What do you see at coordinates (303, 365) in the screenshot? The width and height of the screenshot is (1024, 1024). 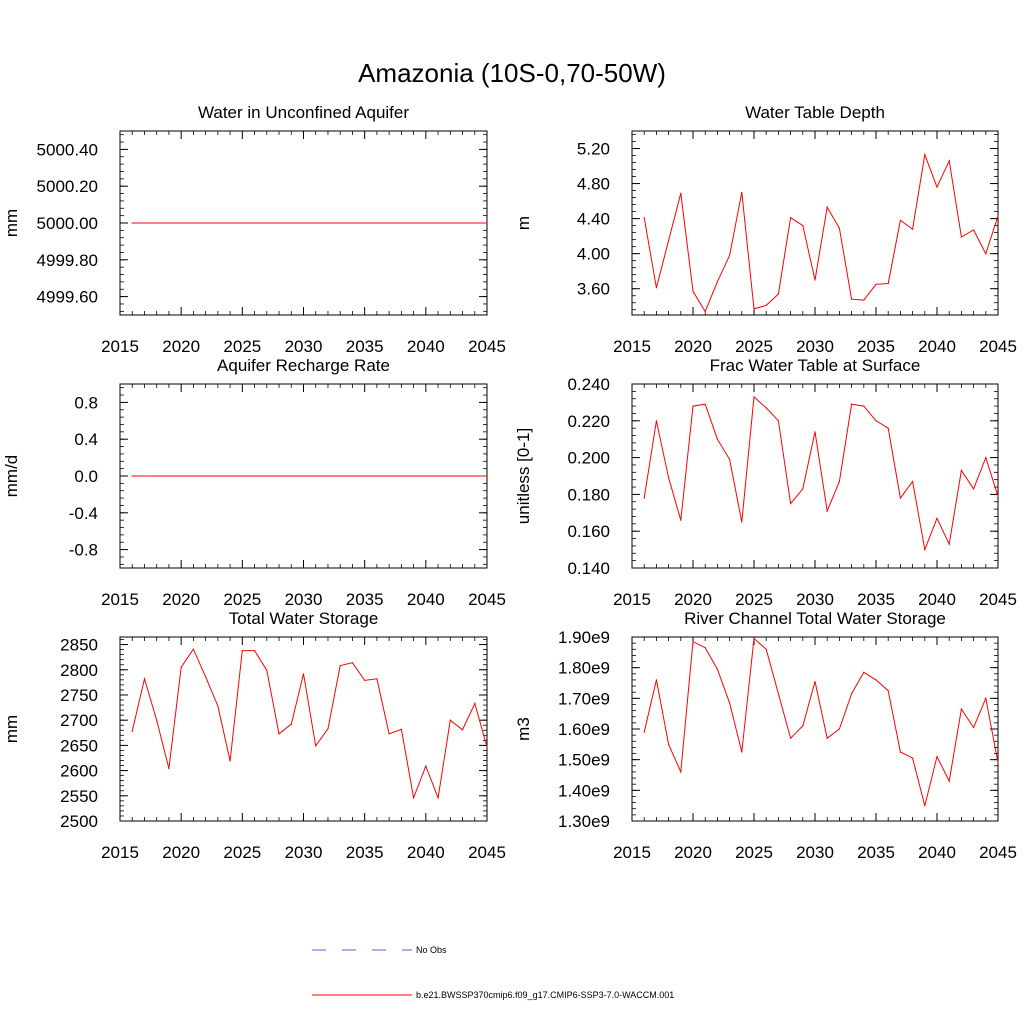 I see `chart-title: Aquifer Recharge Rate` at bounding box center [303, 365].